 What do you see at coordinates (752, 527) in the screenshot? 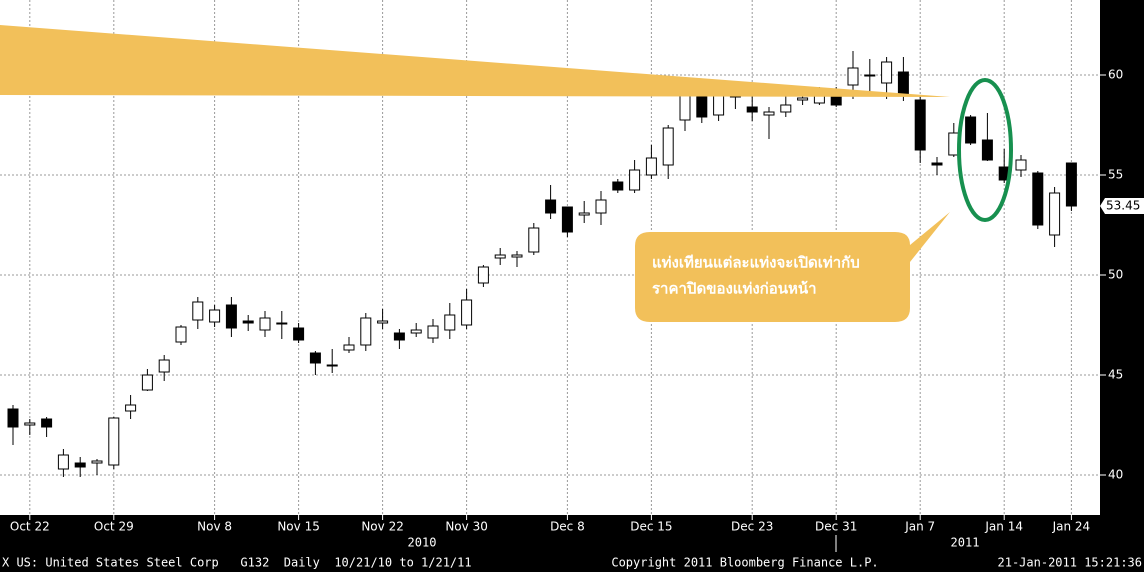
I see `x-tick-label: Dec 23` at bounding box center [752, 527].